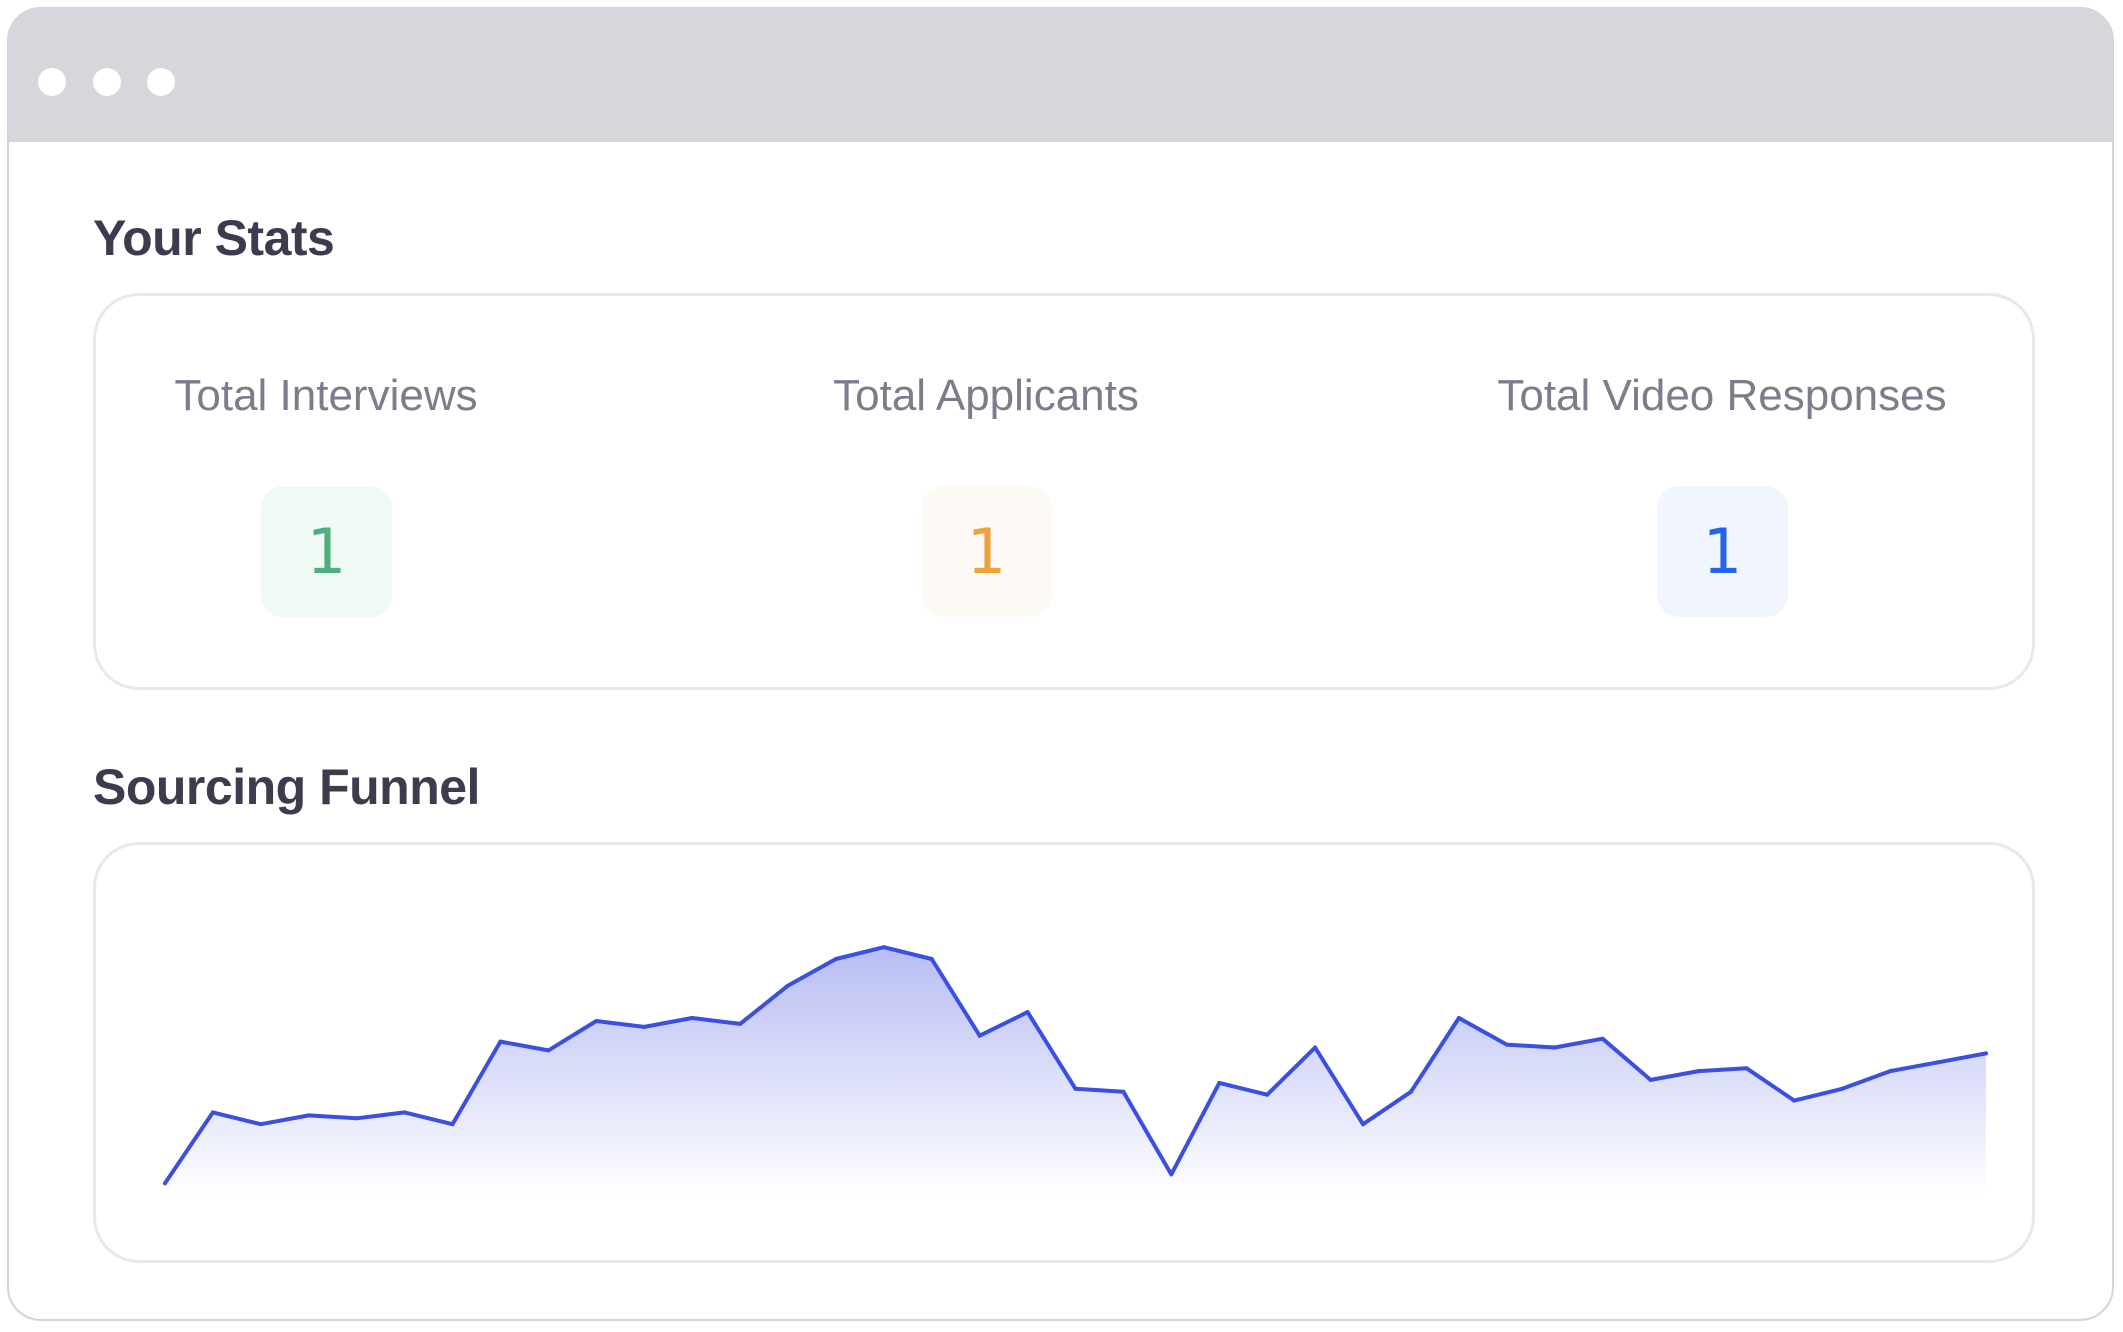 This screenshot has height=1332, width=2123. I want to click on stat-total-applicants: Total Applicants 1, so click(986, 491).